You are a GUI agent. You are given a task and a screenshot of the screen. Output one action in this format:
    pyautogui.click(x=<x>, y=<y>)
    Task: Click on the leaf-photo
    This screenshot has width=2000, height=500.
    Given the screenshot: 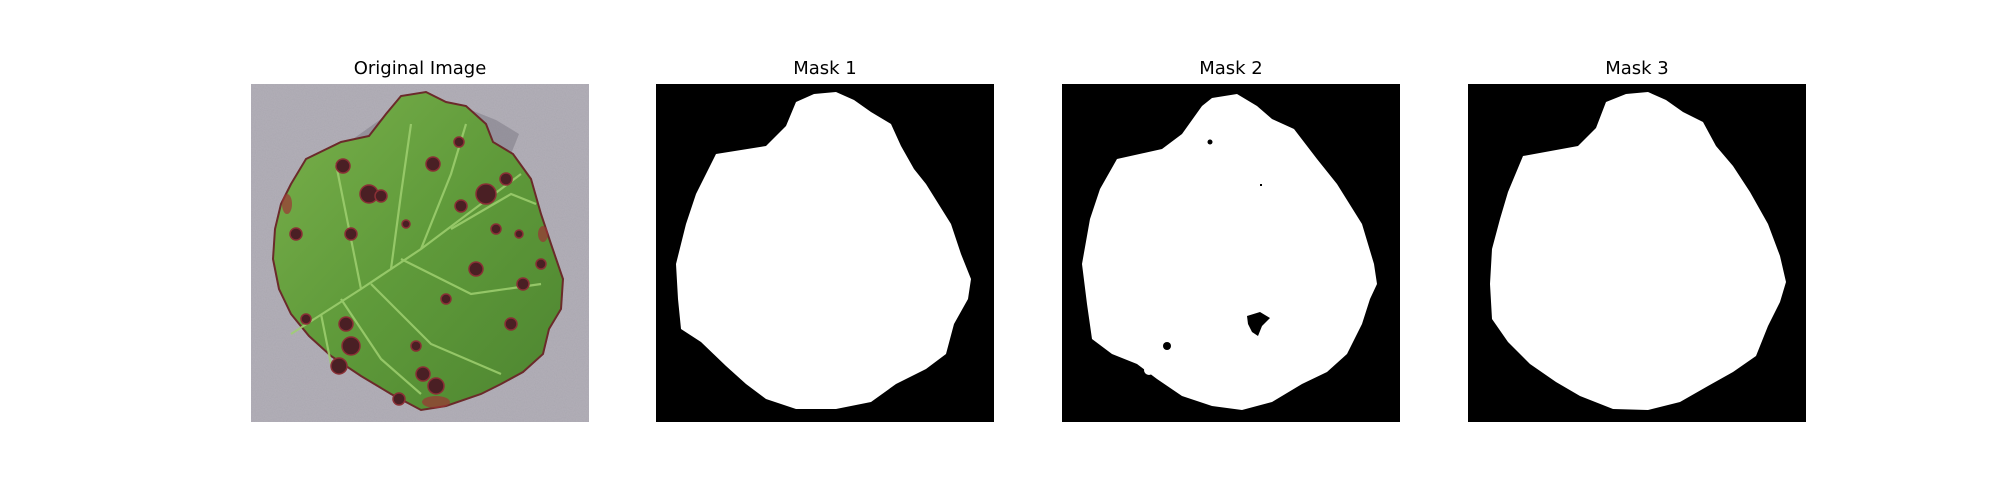 What is the action you would take?
    pyautogui.click(x=420, y=253)
    